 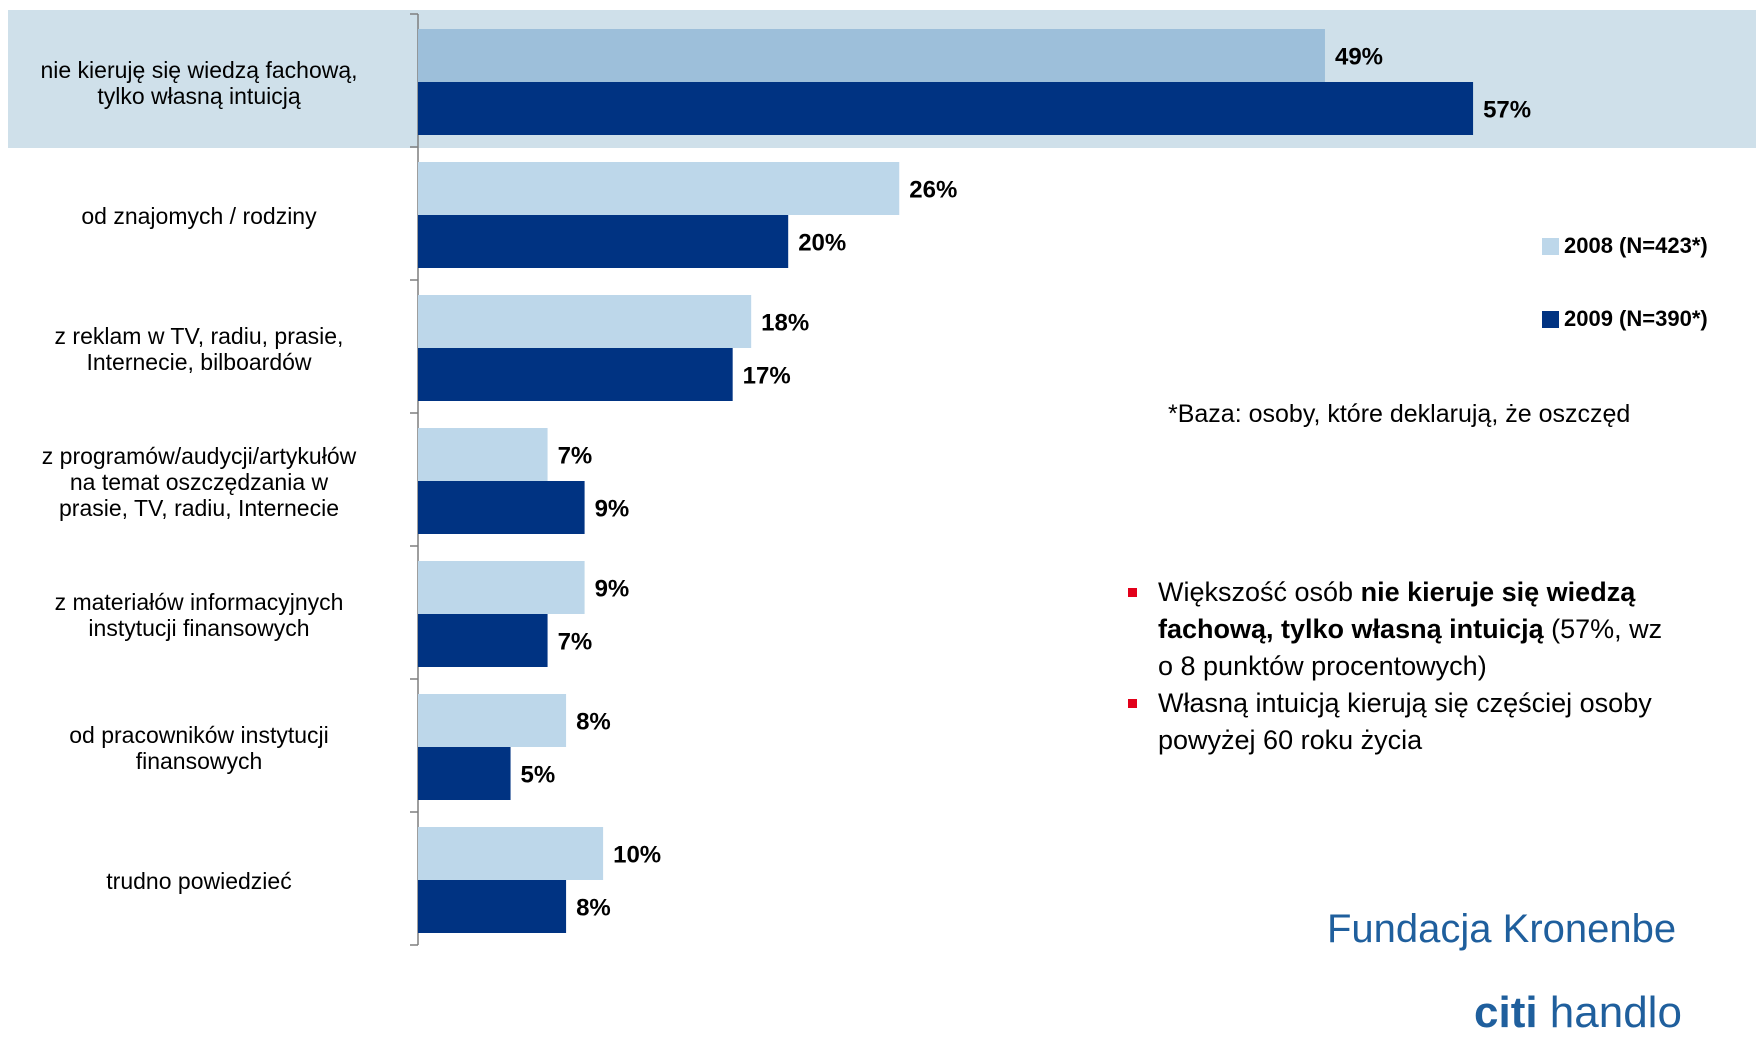 I want to click on bar-value-label: 49%, so click(x=1359, y=57).